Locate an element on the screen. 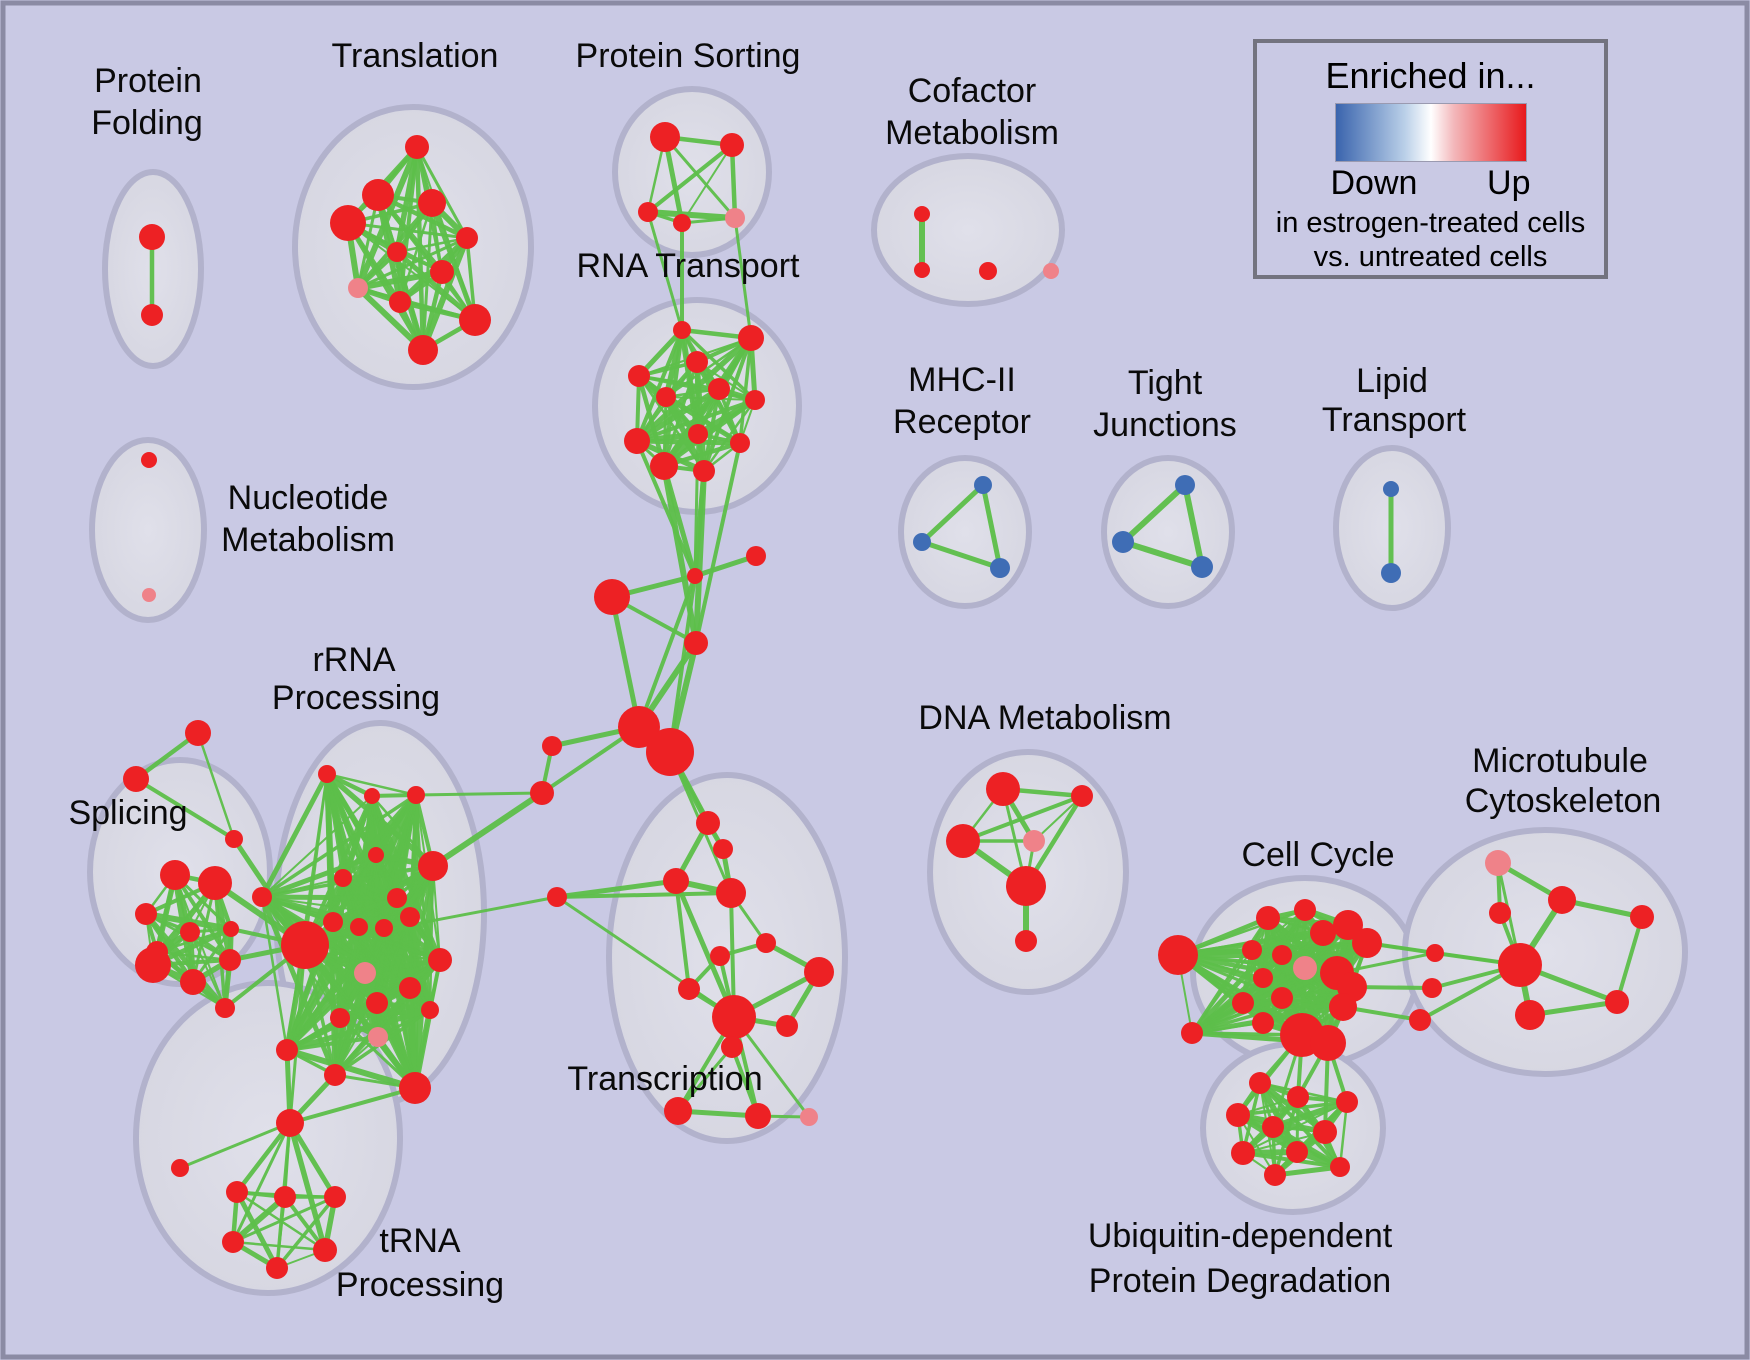  node-u2 is located at coordinates (1347, 1102).